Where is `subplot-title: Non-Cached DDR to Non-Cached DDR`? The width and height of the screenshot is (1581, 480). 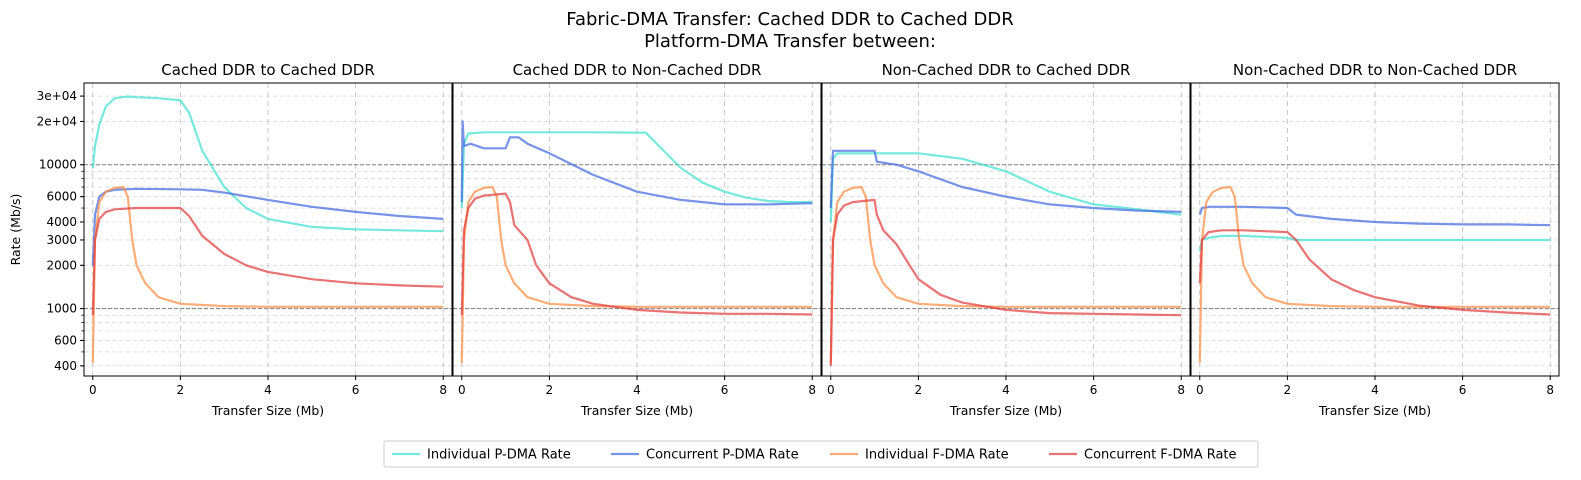
subplot-title: Non-Cached DDR to Non-Cached DDR is located at coordinates (1375, 70).